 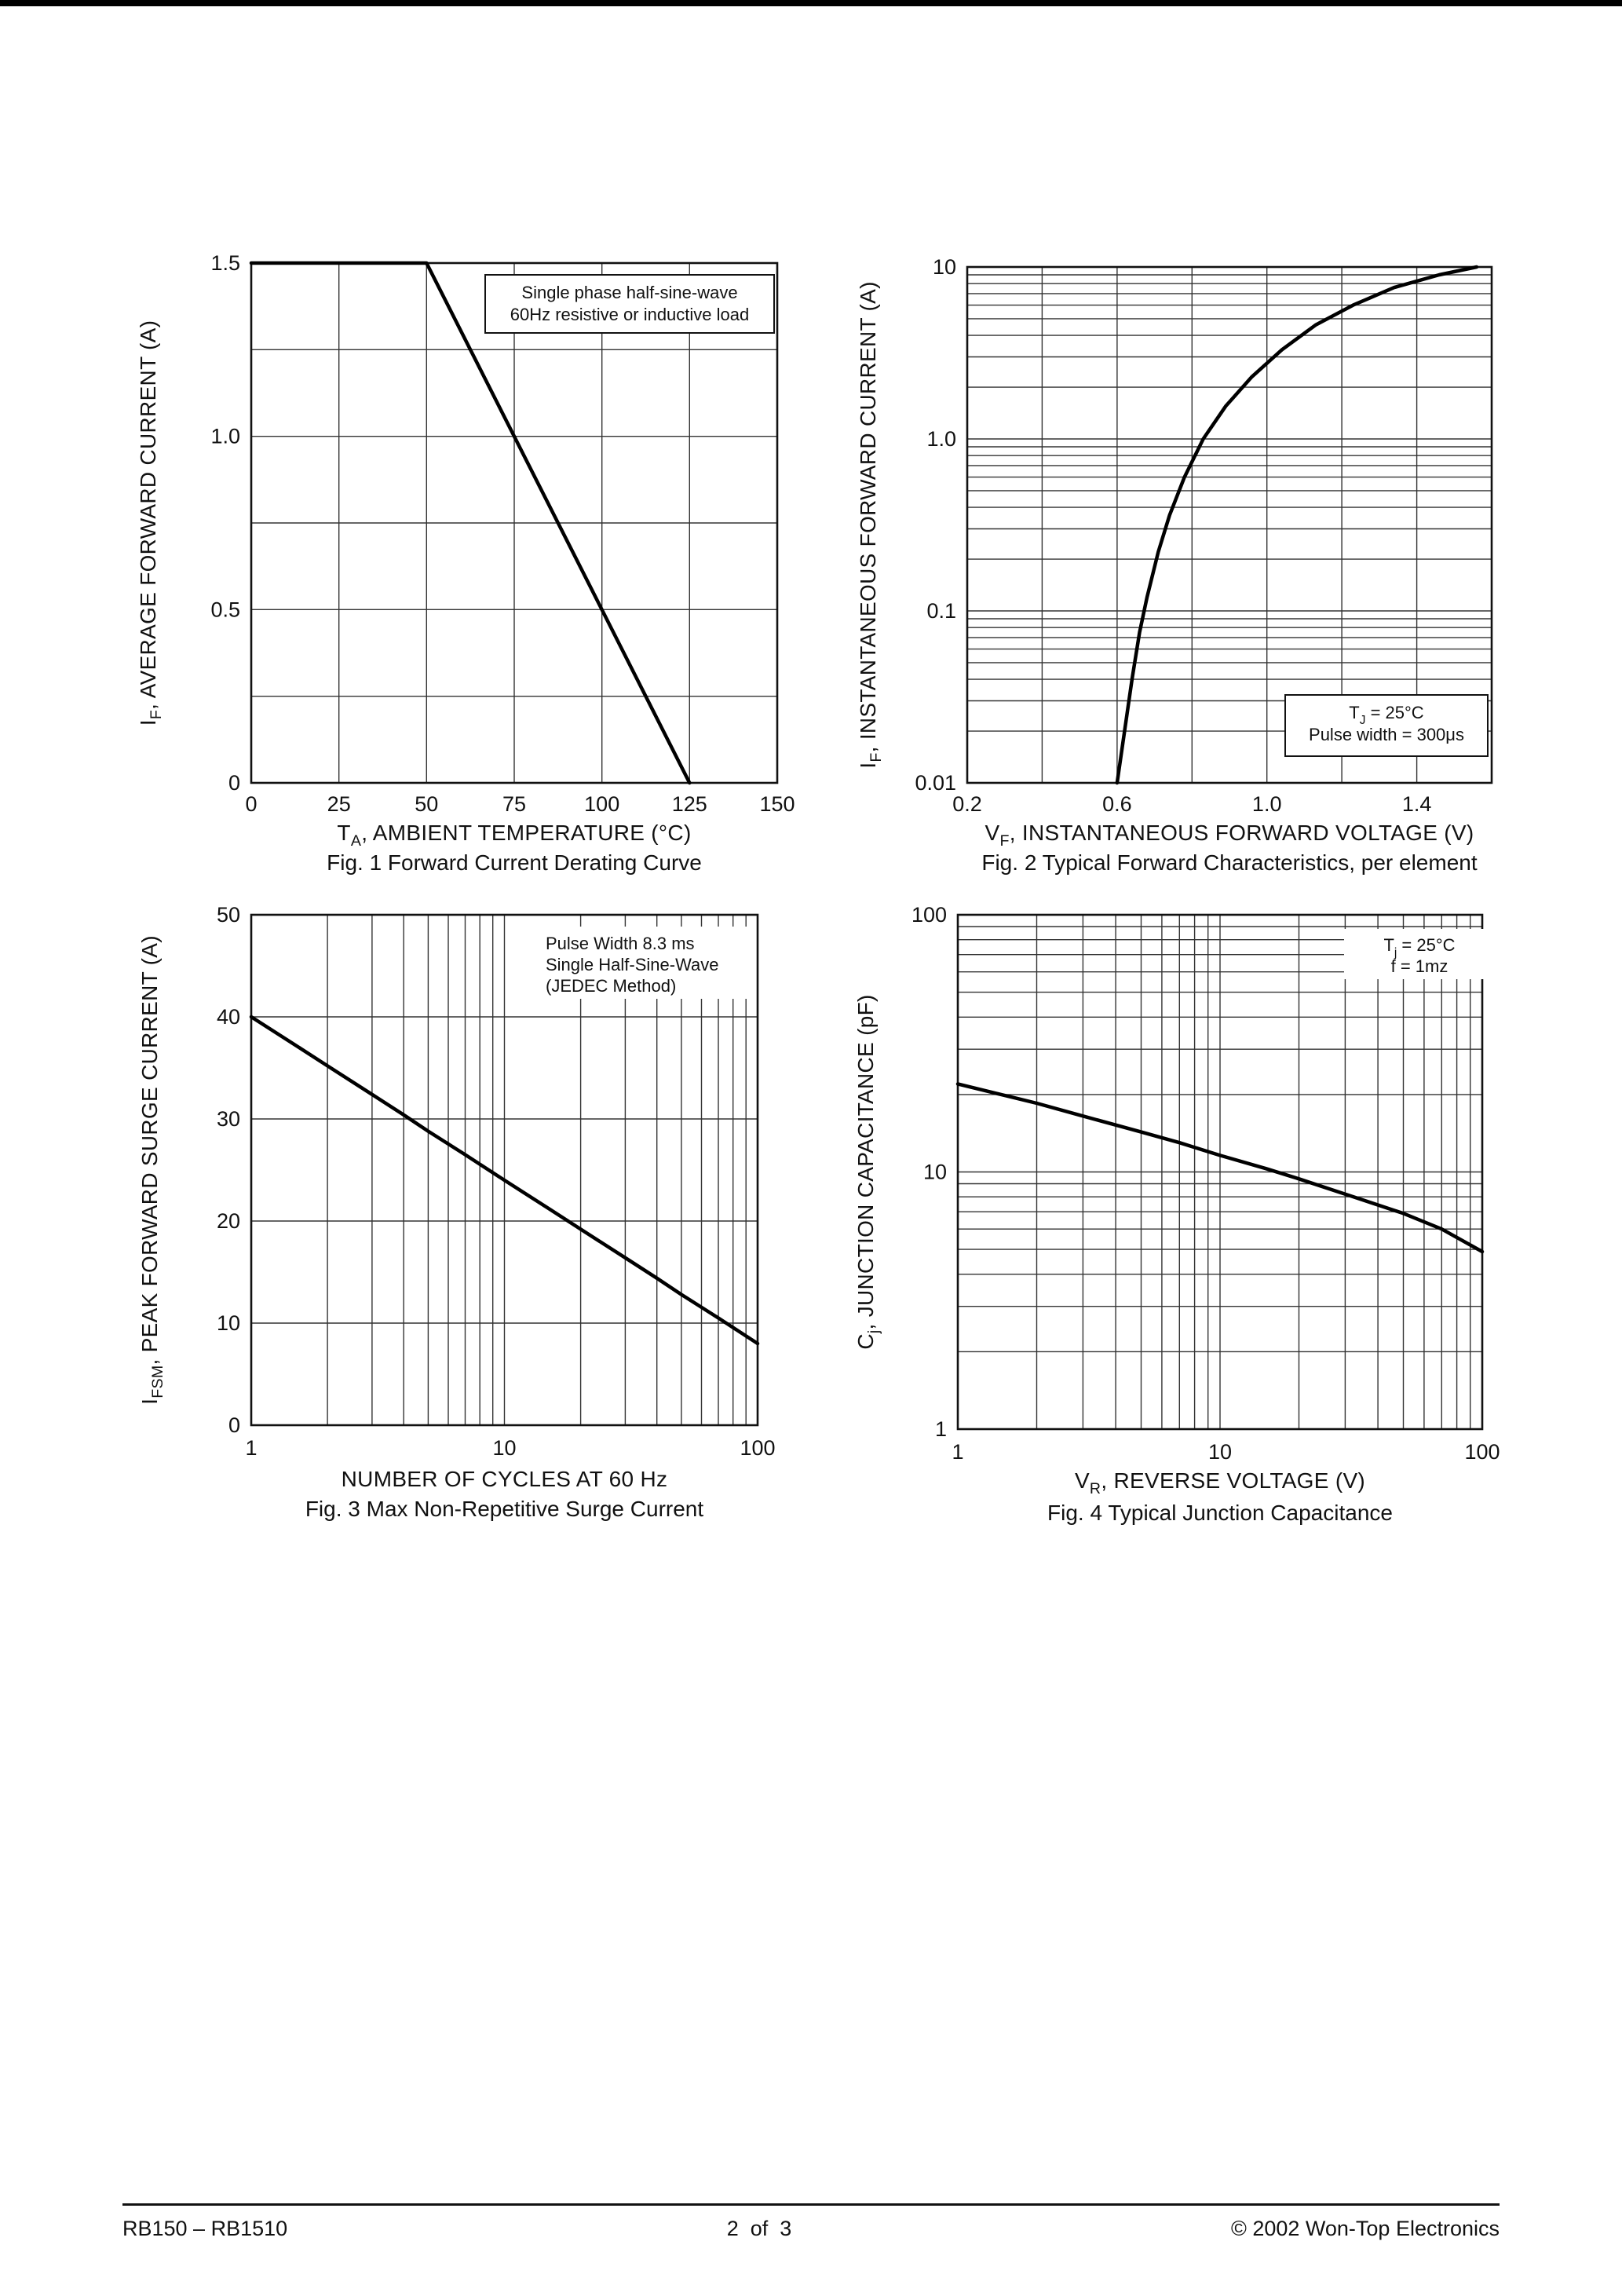 What do you see at coordinates (514, 835) in the screenshot?
I see `x-axis-label: TA, AMBIENT TEMPERATURE (°C)` at bounding box center [514, 835].